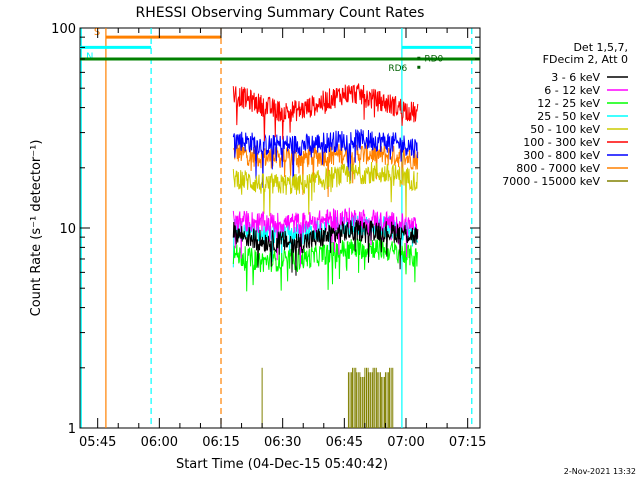 This screenshot has width=640, height=480. I want to click on footer-date: 2-Nov-2021 13:32, so click(600, 471).